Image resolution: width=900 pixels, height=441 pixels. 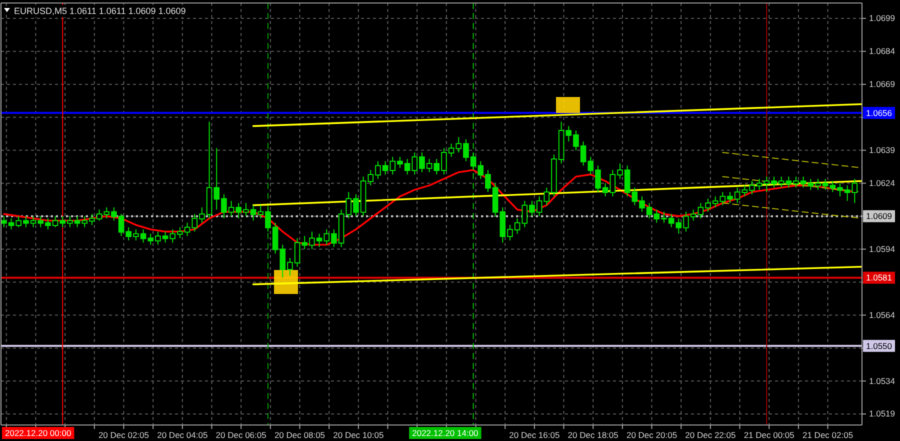 What do you see at coordinates (882, 84) in the screenshot?
I see `y-tick-label: 1.0669` at bounding box center [882, 84].